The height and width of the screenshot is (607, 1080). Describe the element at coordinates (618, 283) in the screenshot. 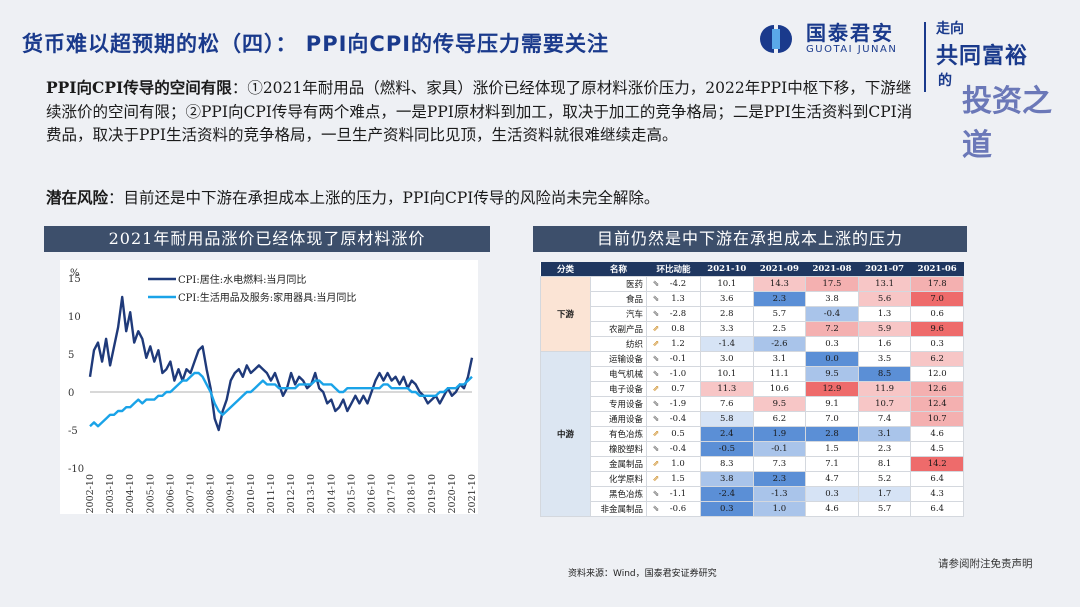

I see `row-name-cell: 医药` at that location.